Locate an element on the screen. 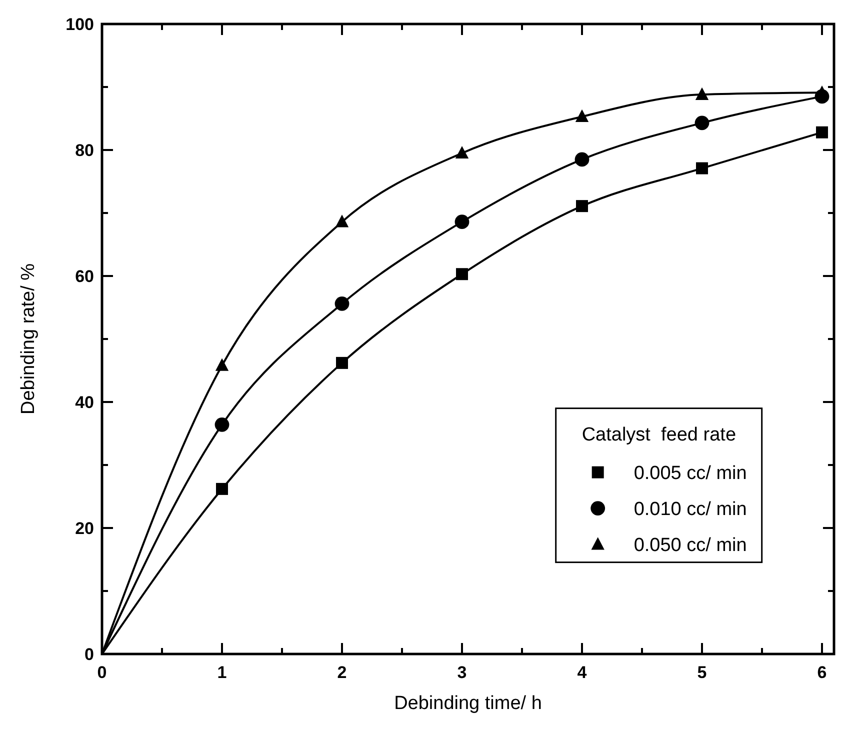  y-tick-label: 0 is located at coordinates (89, 654).